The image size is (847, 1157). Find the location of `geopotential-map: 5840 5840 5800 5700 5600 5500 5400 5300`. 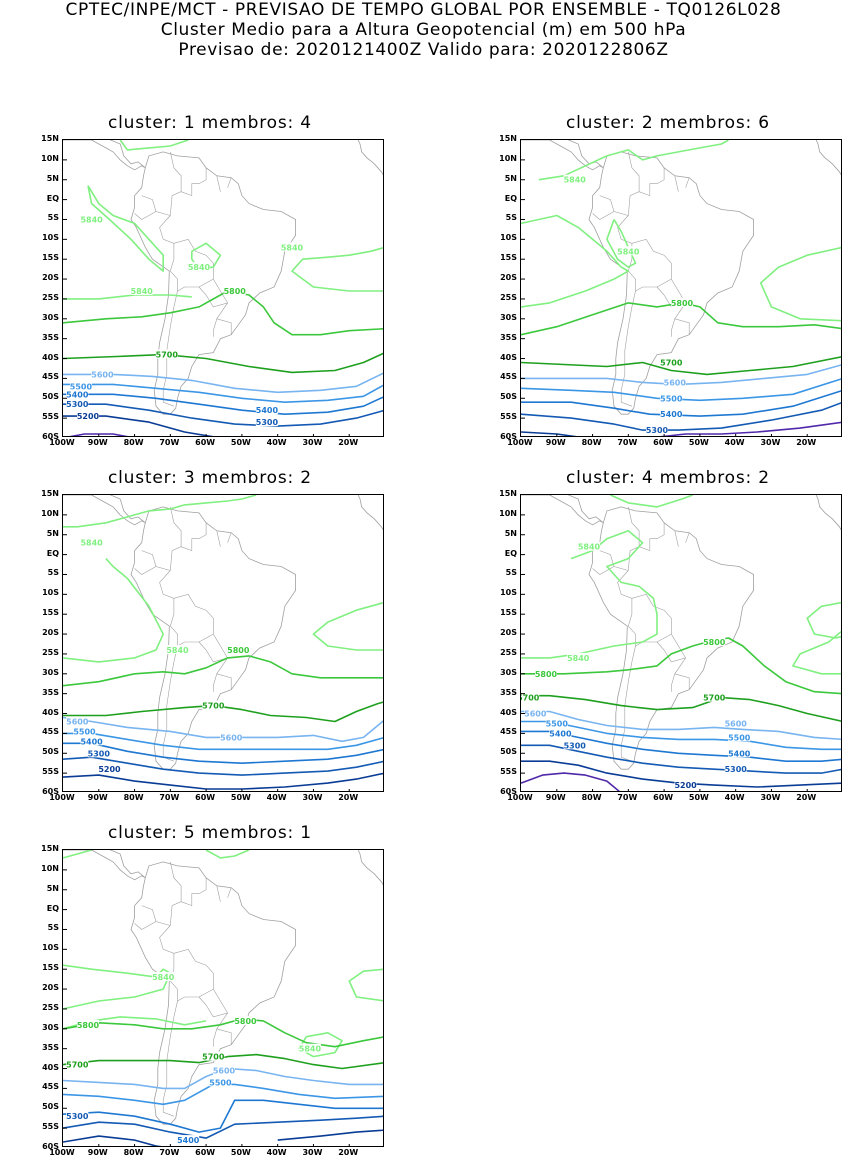

geopotential-map: 5840 5840 5800 5700 5600 5500 5400 5300 is located at coordinates (681, 288).